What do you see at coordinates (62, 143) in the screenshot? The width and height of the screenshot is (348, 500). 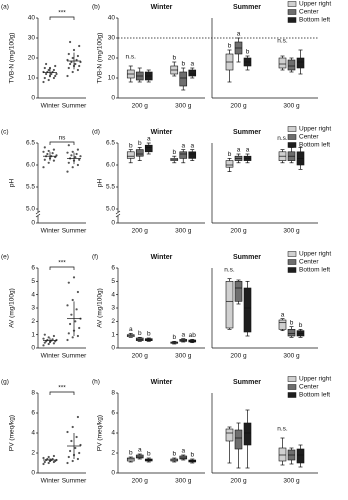 I see `significance-bracket` at bounding box center [62, 143].